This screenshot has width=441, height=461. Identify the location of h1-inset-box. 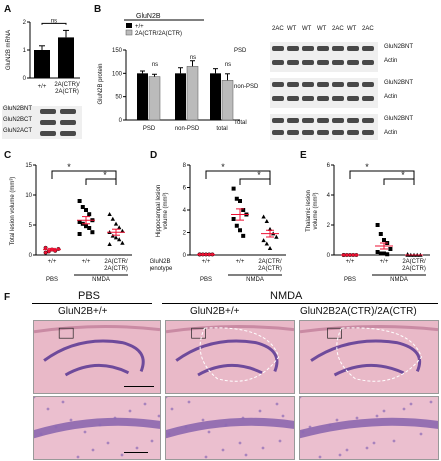
(66, 333).